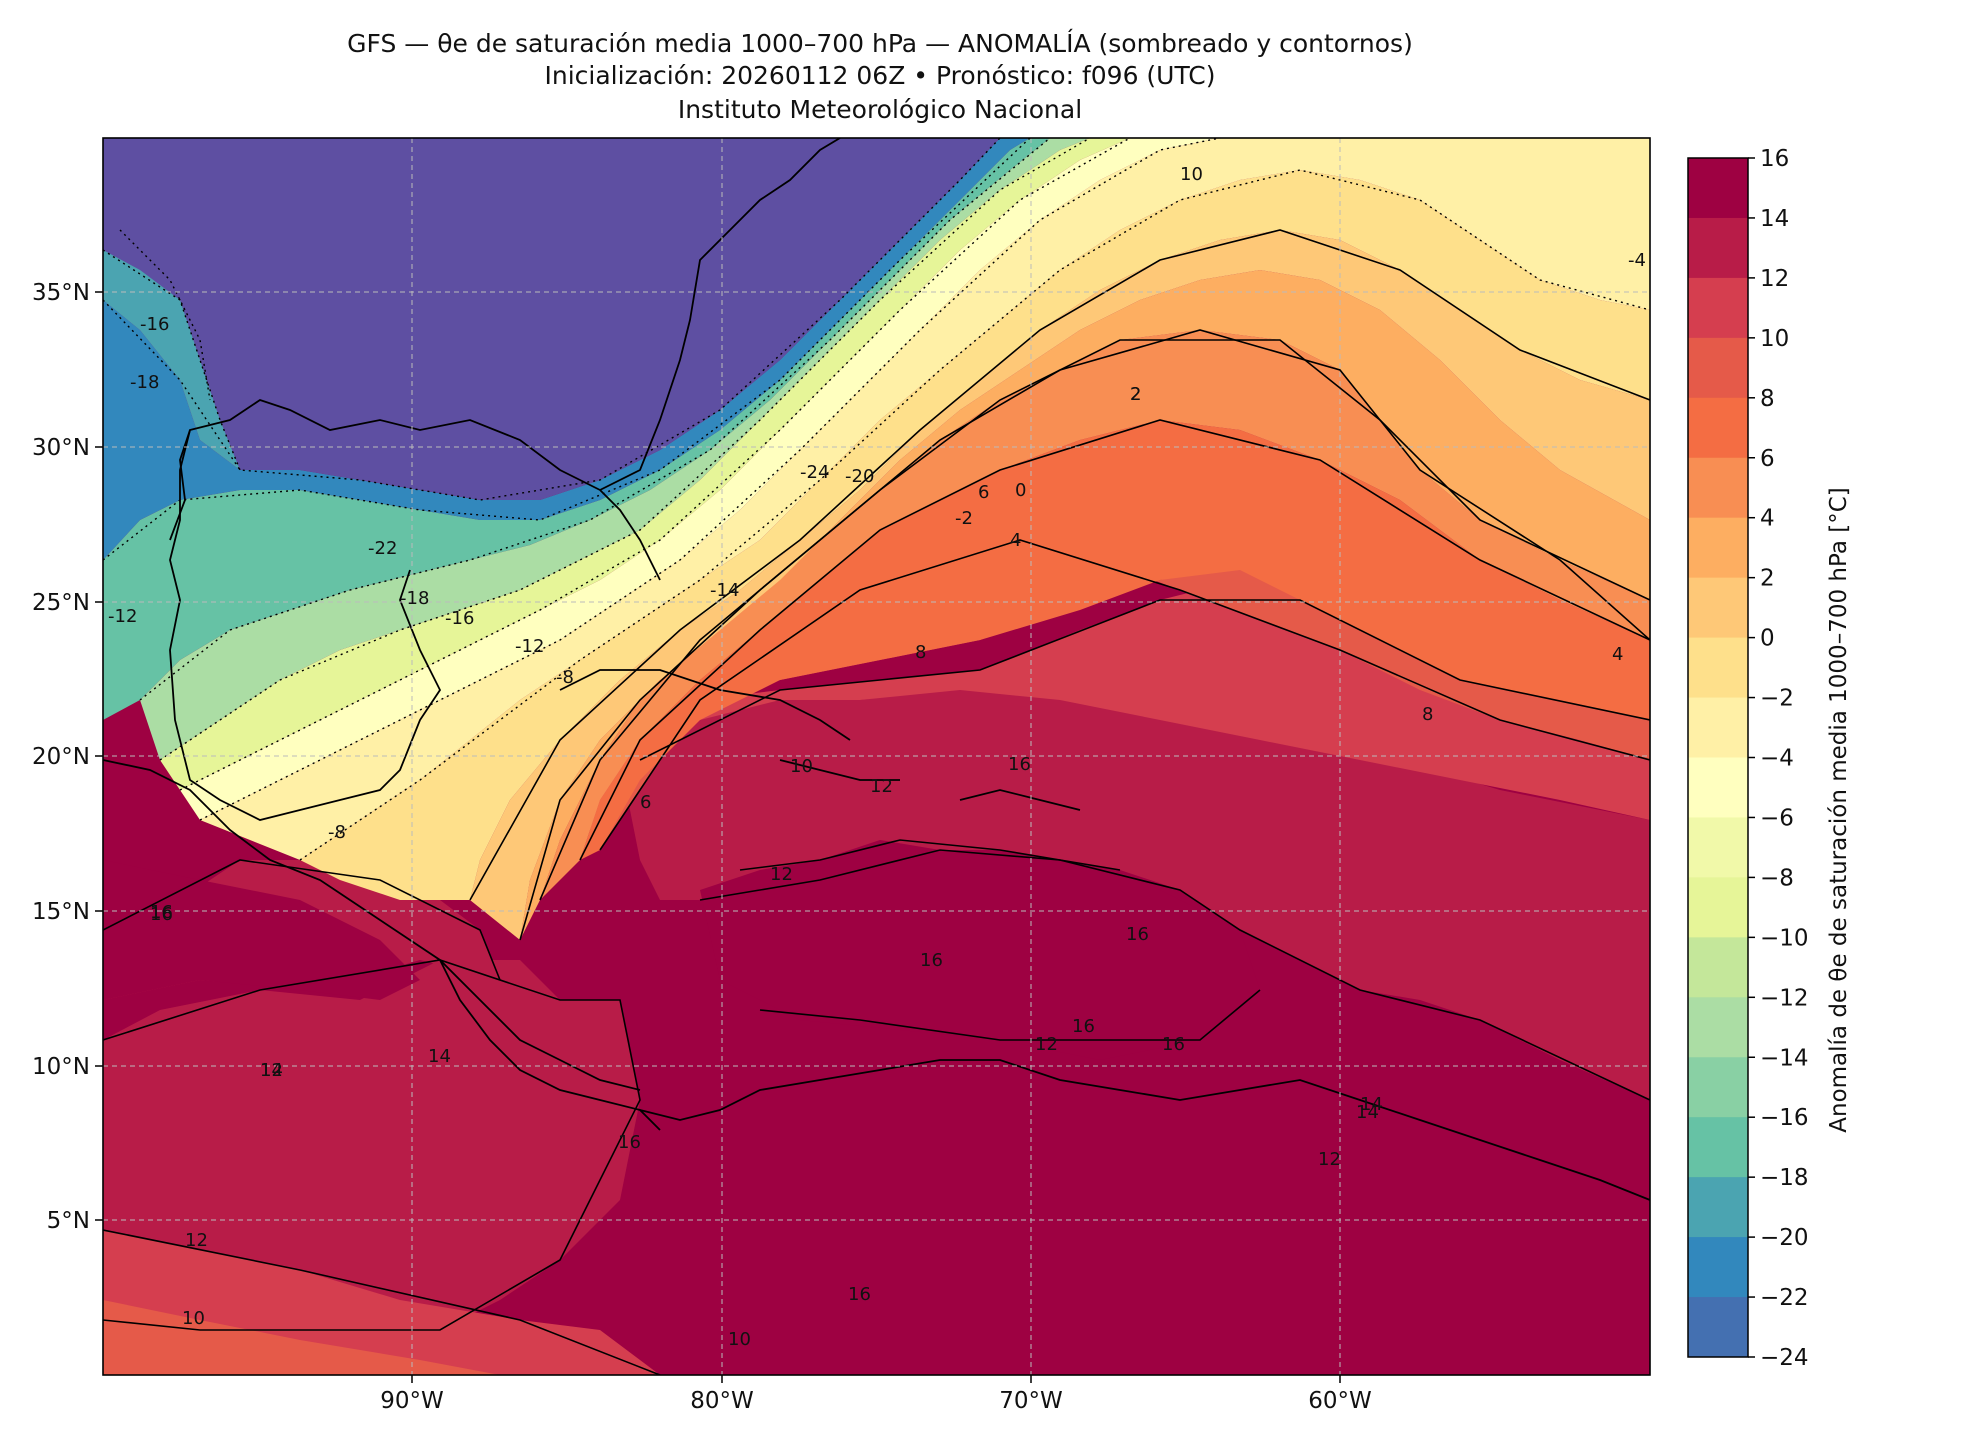 This screenshot has height=1440, width=1980. I want to click on lon-tick-label: 80°W, so click(722, 1401).